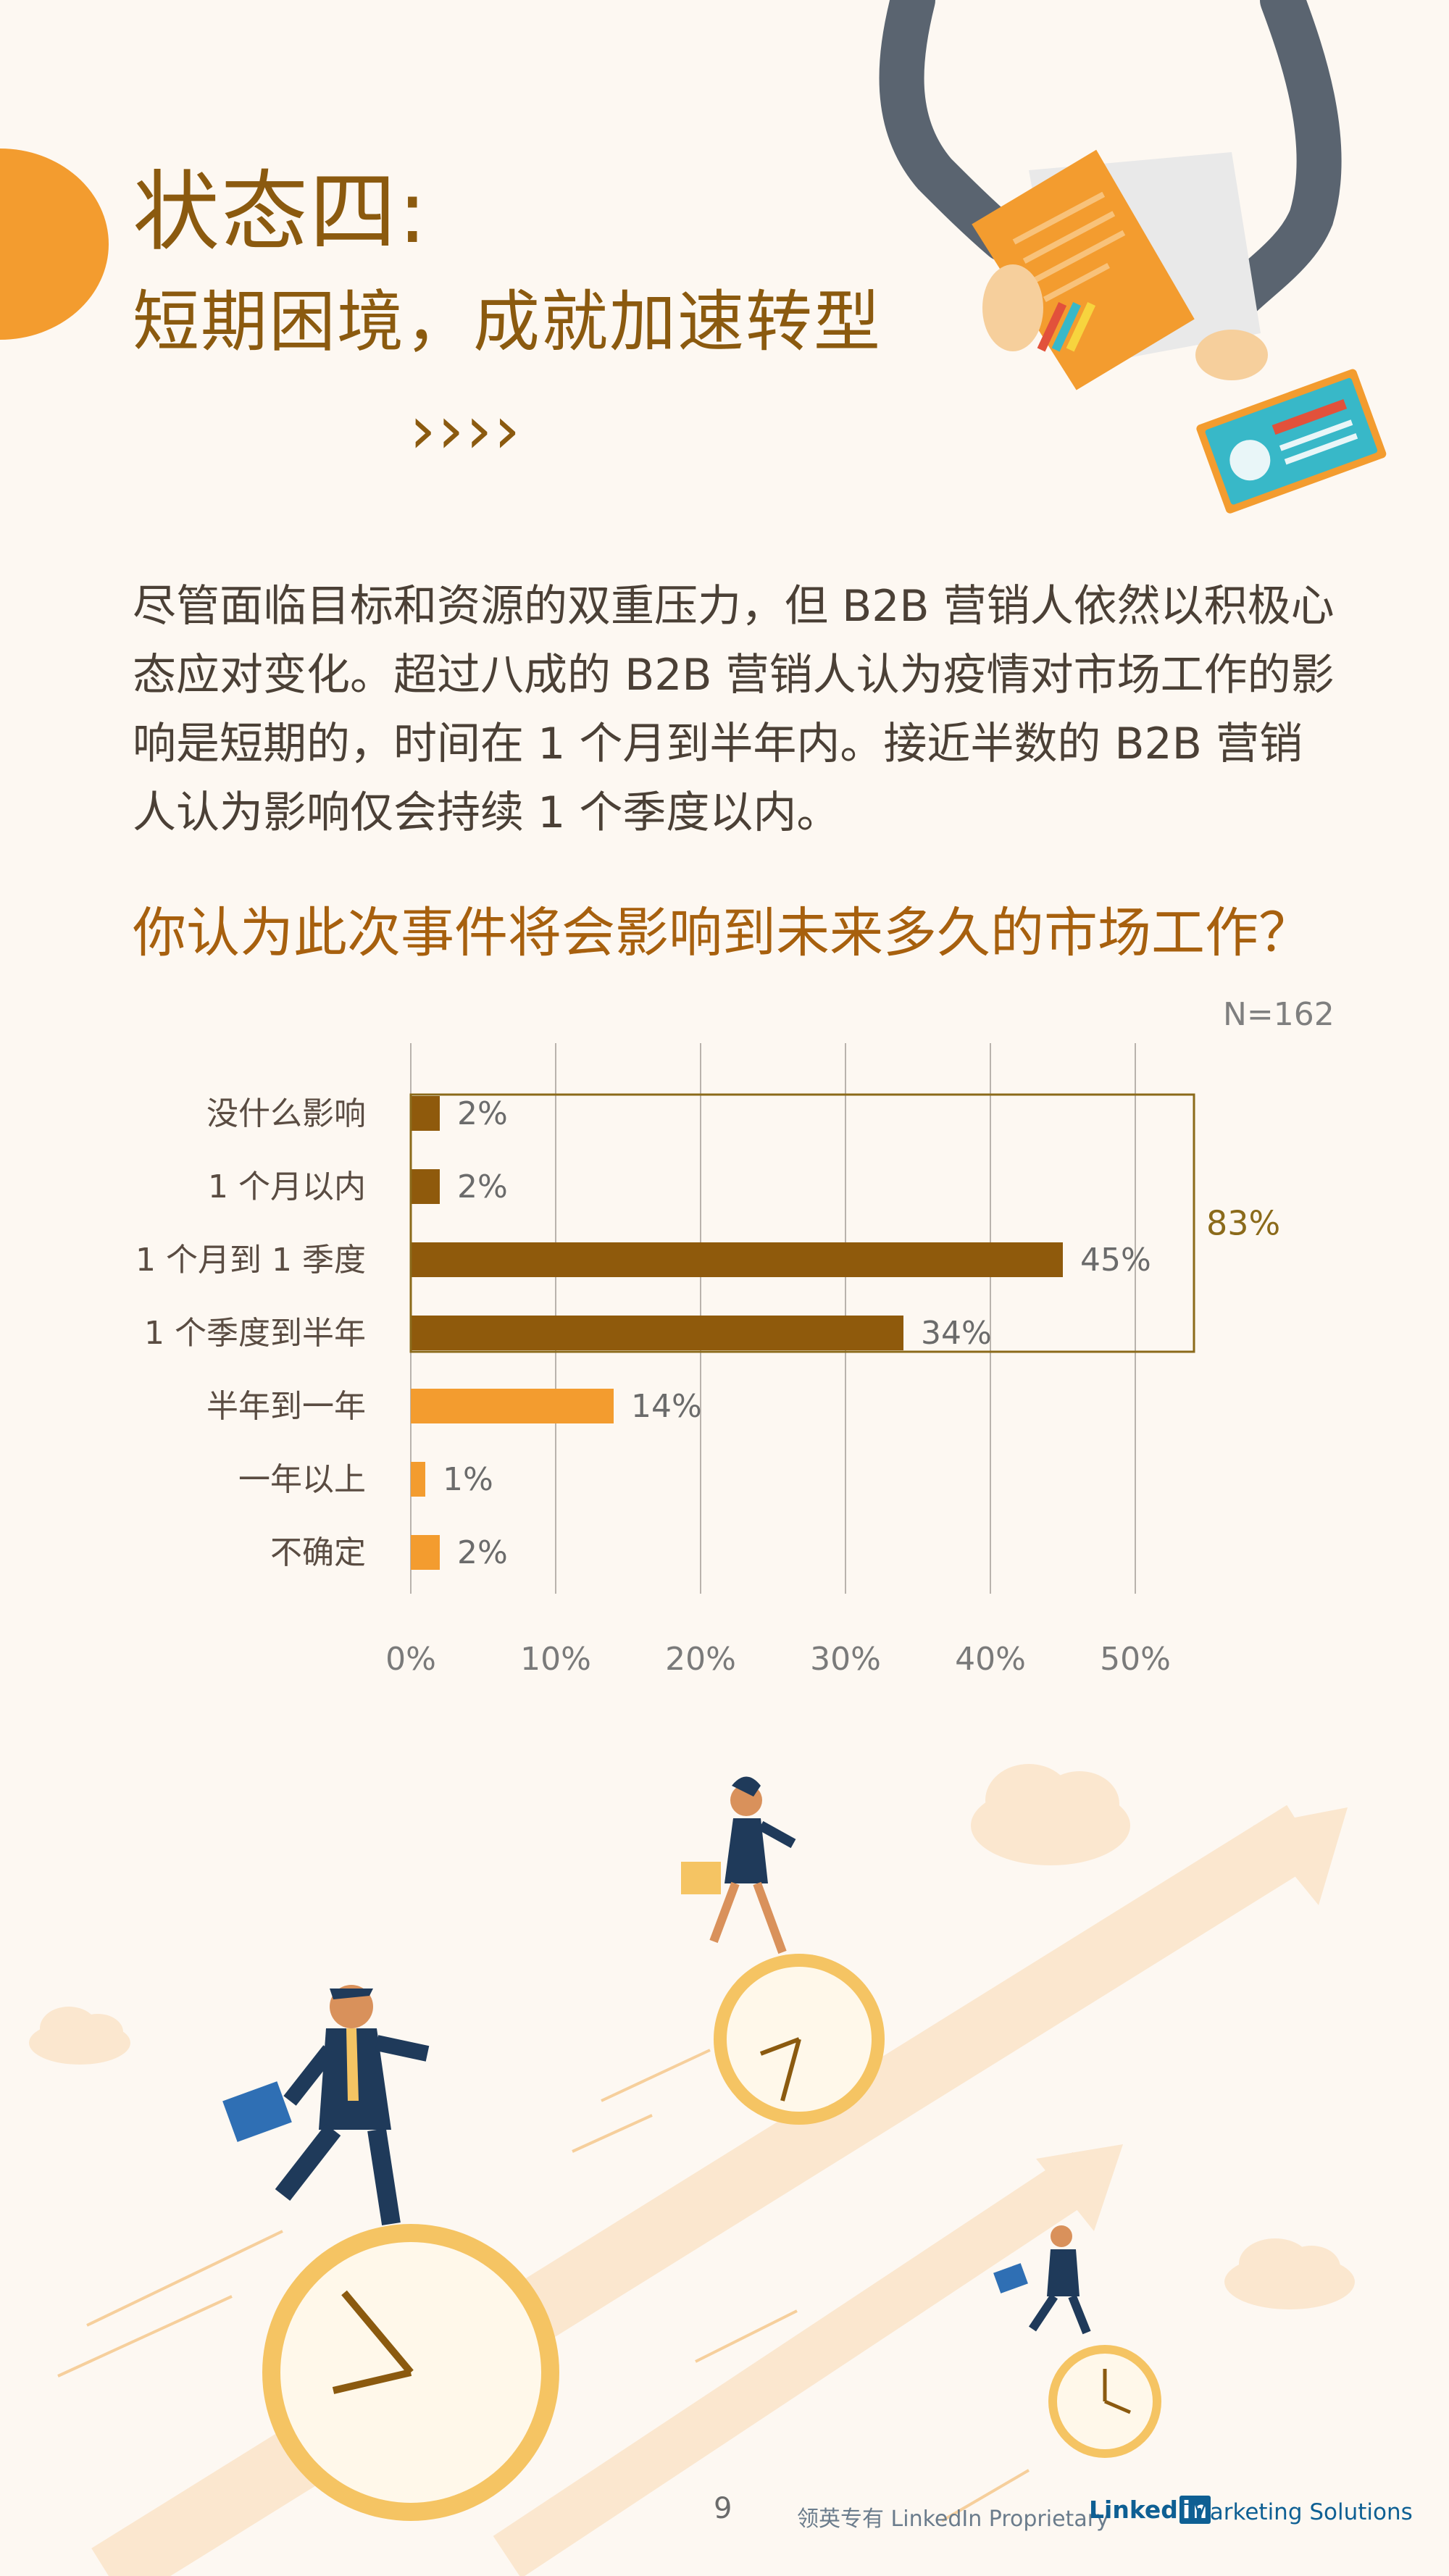 The width and height of the screenshot is (1449, 2576). Describe the element at coordinates (802, 1223) in the screenshot. I see `annotation-bracket` at that location.